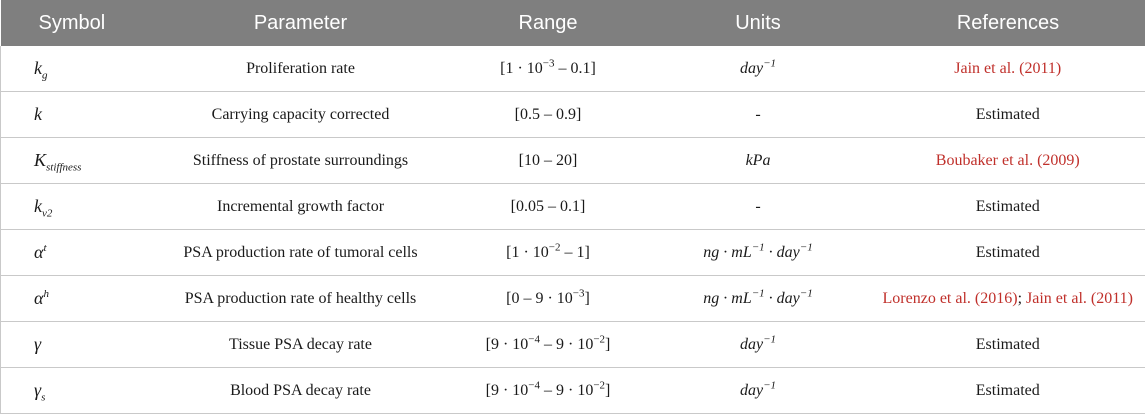 Image resolution: width=1145 pixels, height=414 pixels. Describe the element at coordinates (1008, 23) in the screenshot. I see `header-references: References` at that location.